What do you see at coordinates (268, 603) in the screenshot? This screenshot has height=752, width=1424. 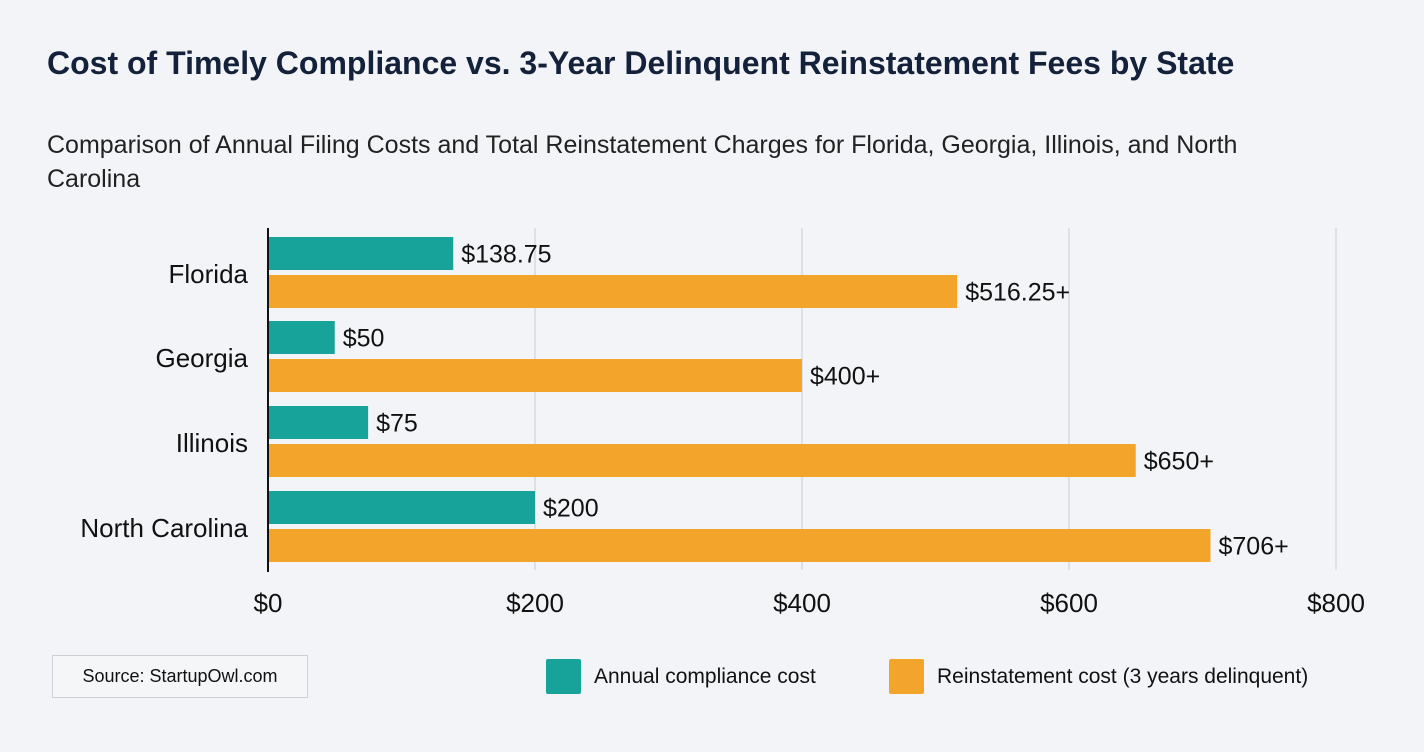 I see `x-tick-label: $0` at bounding box center [268, 603].